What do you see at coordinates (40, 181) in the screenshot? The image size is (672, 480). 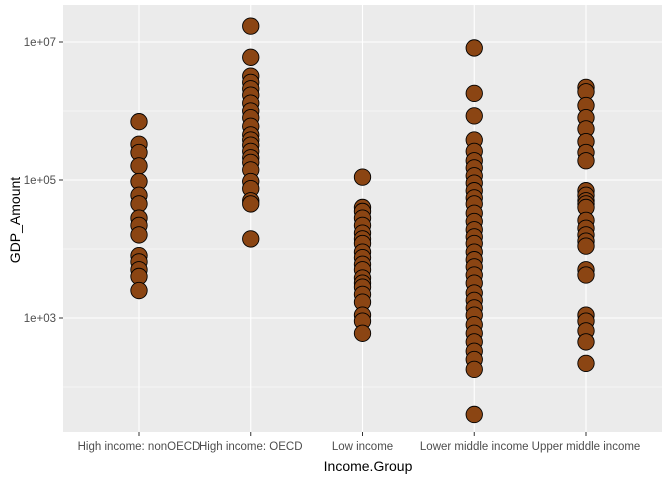 I see `y-tick-label: 1e+05` at bounding box center [40, 181].